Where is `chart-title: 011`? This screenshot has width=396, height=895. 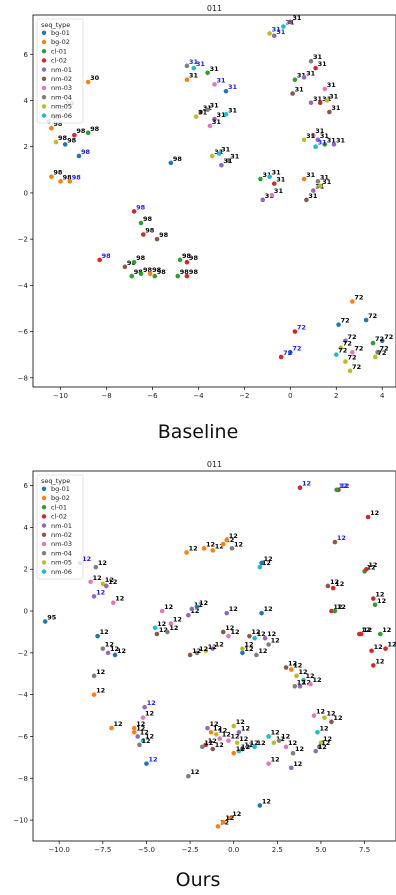 chart-title: 011 is located at coordinates (214, 8).